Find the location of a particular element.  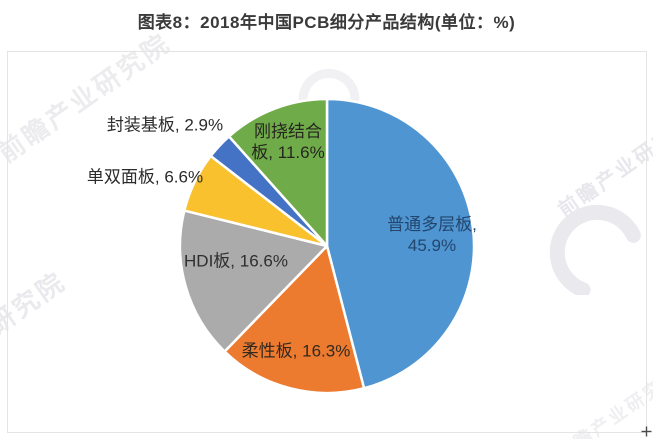

watermark-logo-swirl-right is located at coordinates (595, 249).